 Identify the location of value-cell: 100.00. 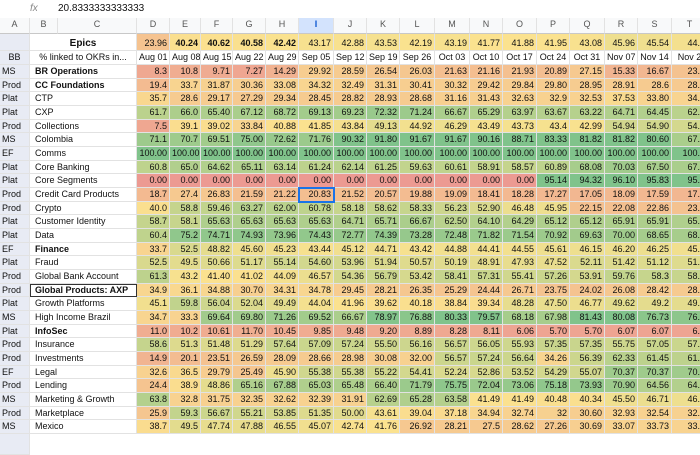
(553, 154).